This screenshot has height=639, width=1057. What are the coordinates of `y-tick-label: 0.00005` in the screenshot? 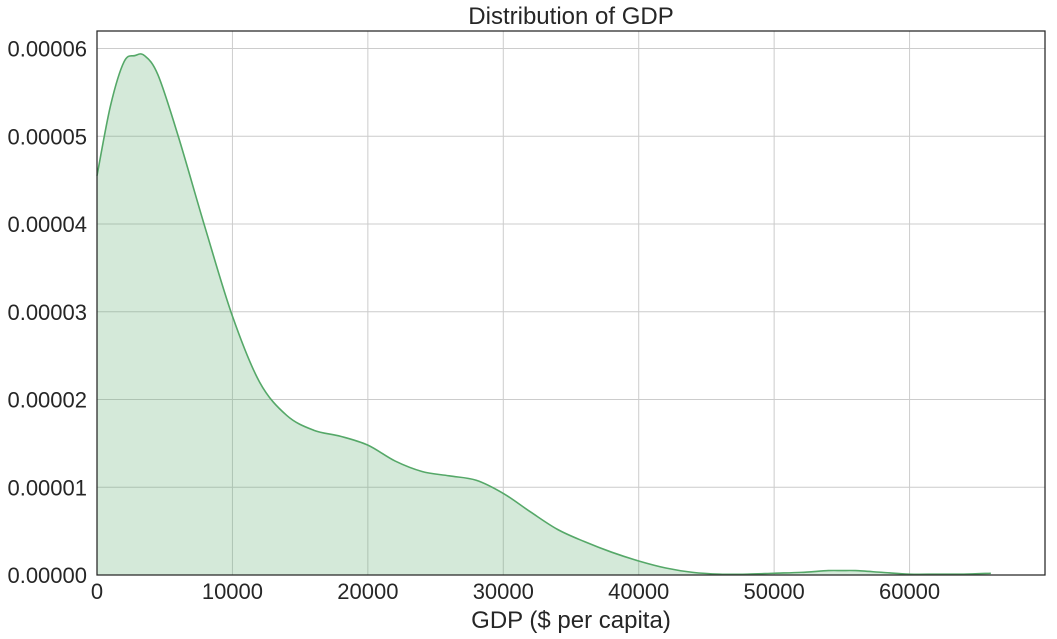 It's located at (47, 136).